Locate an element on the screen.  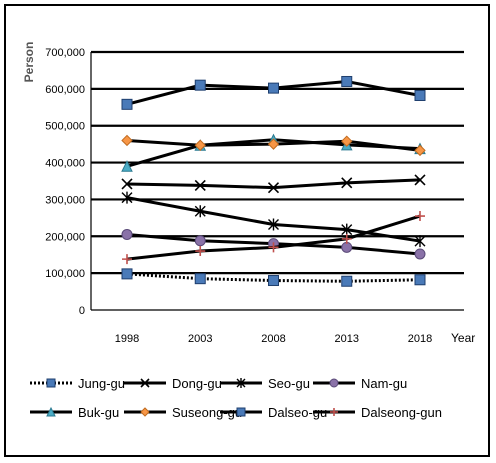
legend-label: Dalseong-gun is located at coordinates (401, 412).